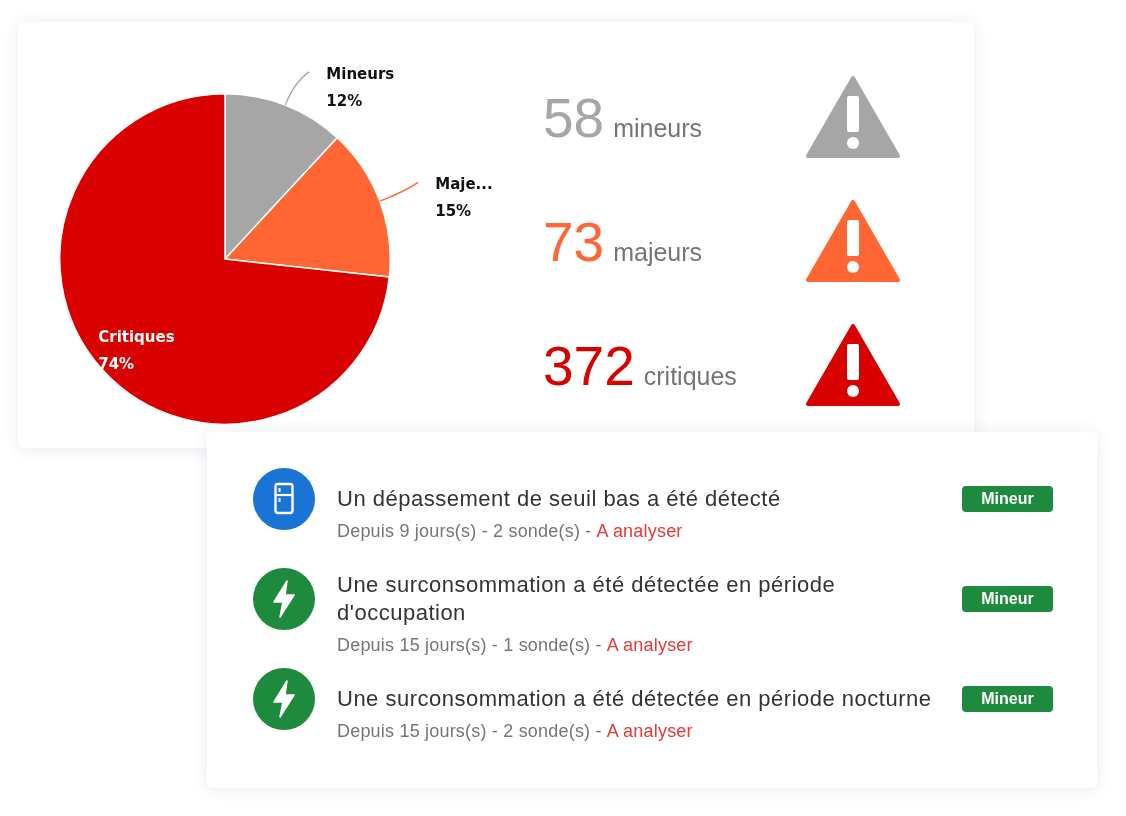 The width and height of the screenshot is (1126, 816). I want to click on text: Une surconsommation a été détectée en période d'occupation, so click(587, 599).